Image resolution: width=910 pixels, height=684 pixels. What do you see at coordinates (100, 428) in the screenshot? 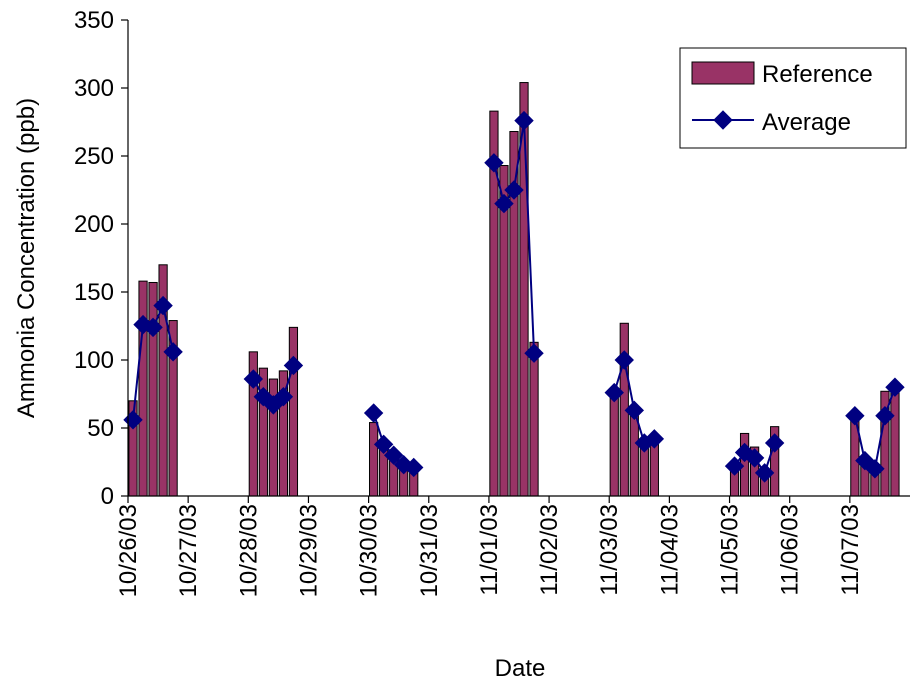
I see `y-tick-label: 50` at bounding box center [100, 428].